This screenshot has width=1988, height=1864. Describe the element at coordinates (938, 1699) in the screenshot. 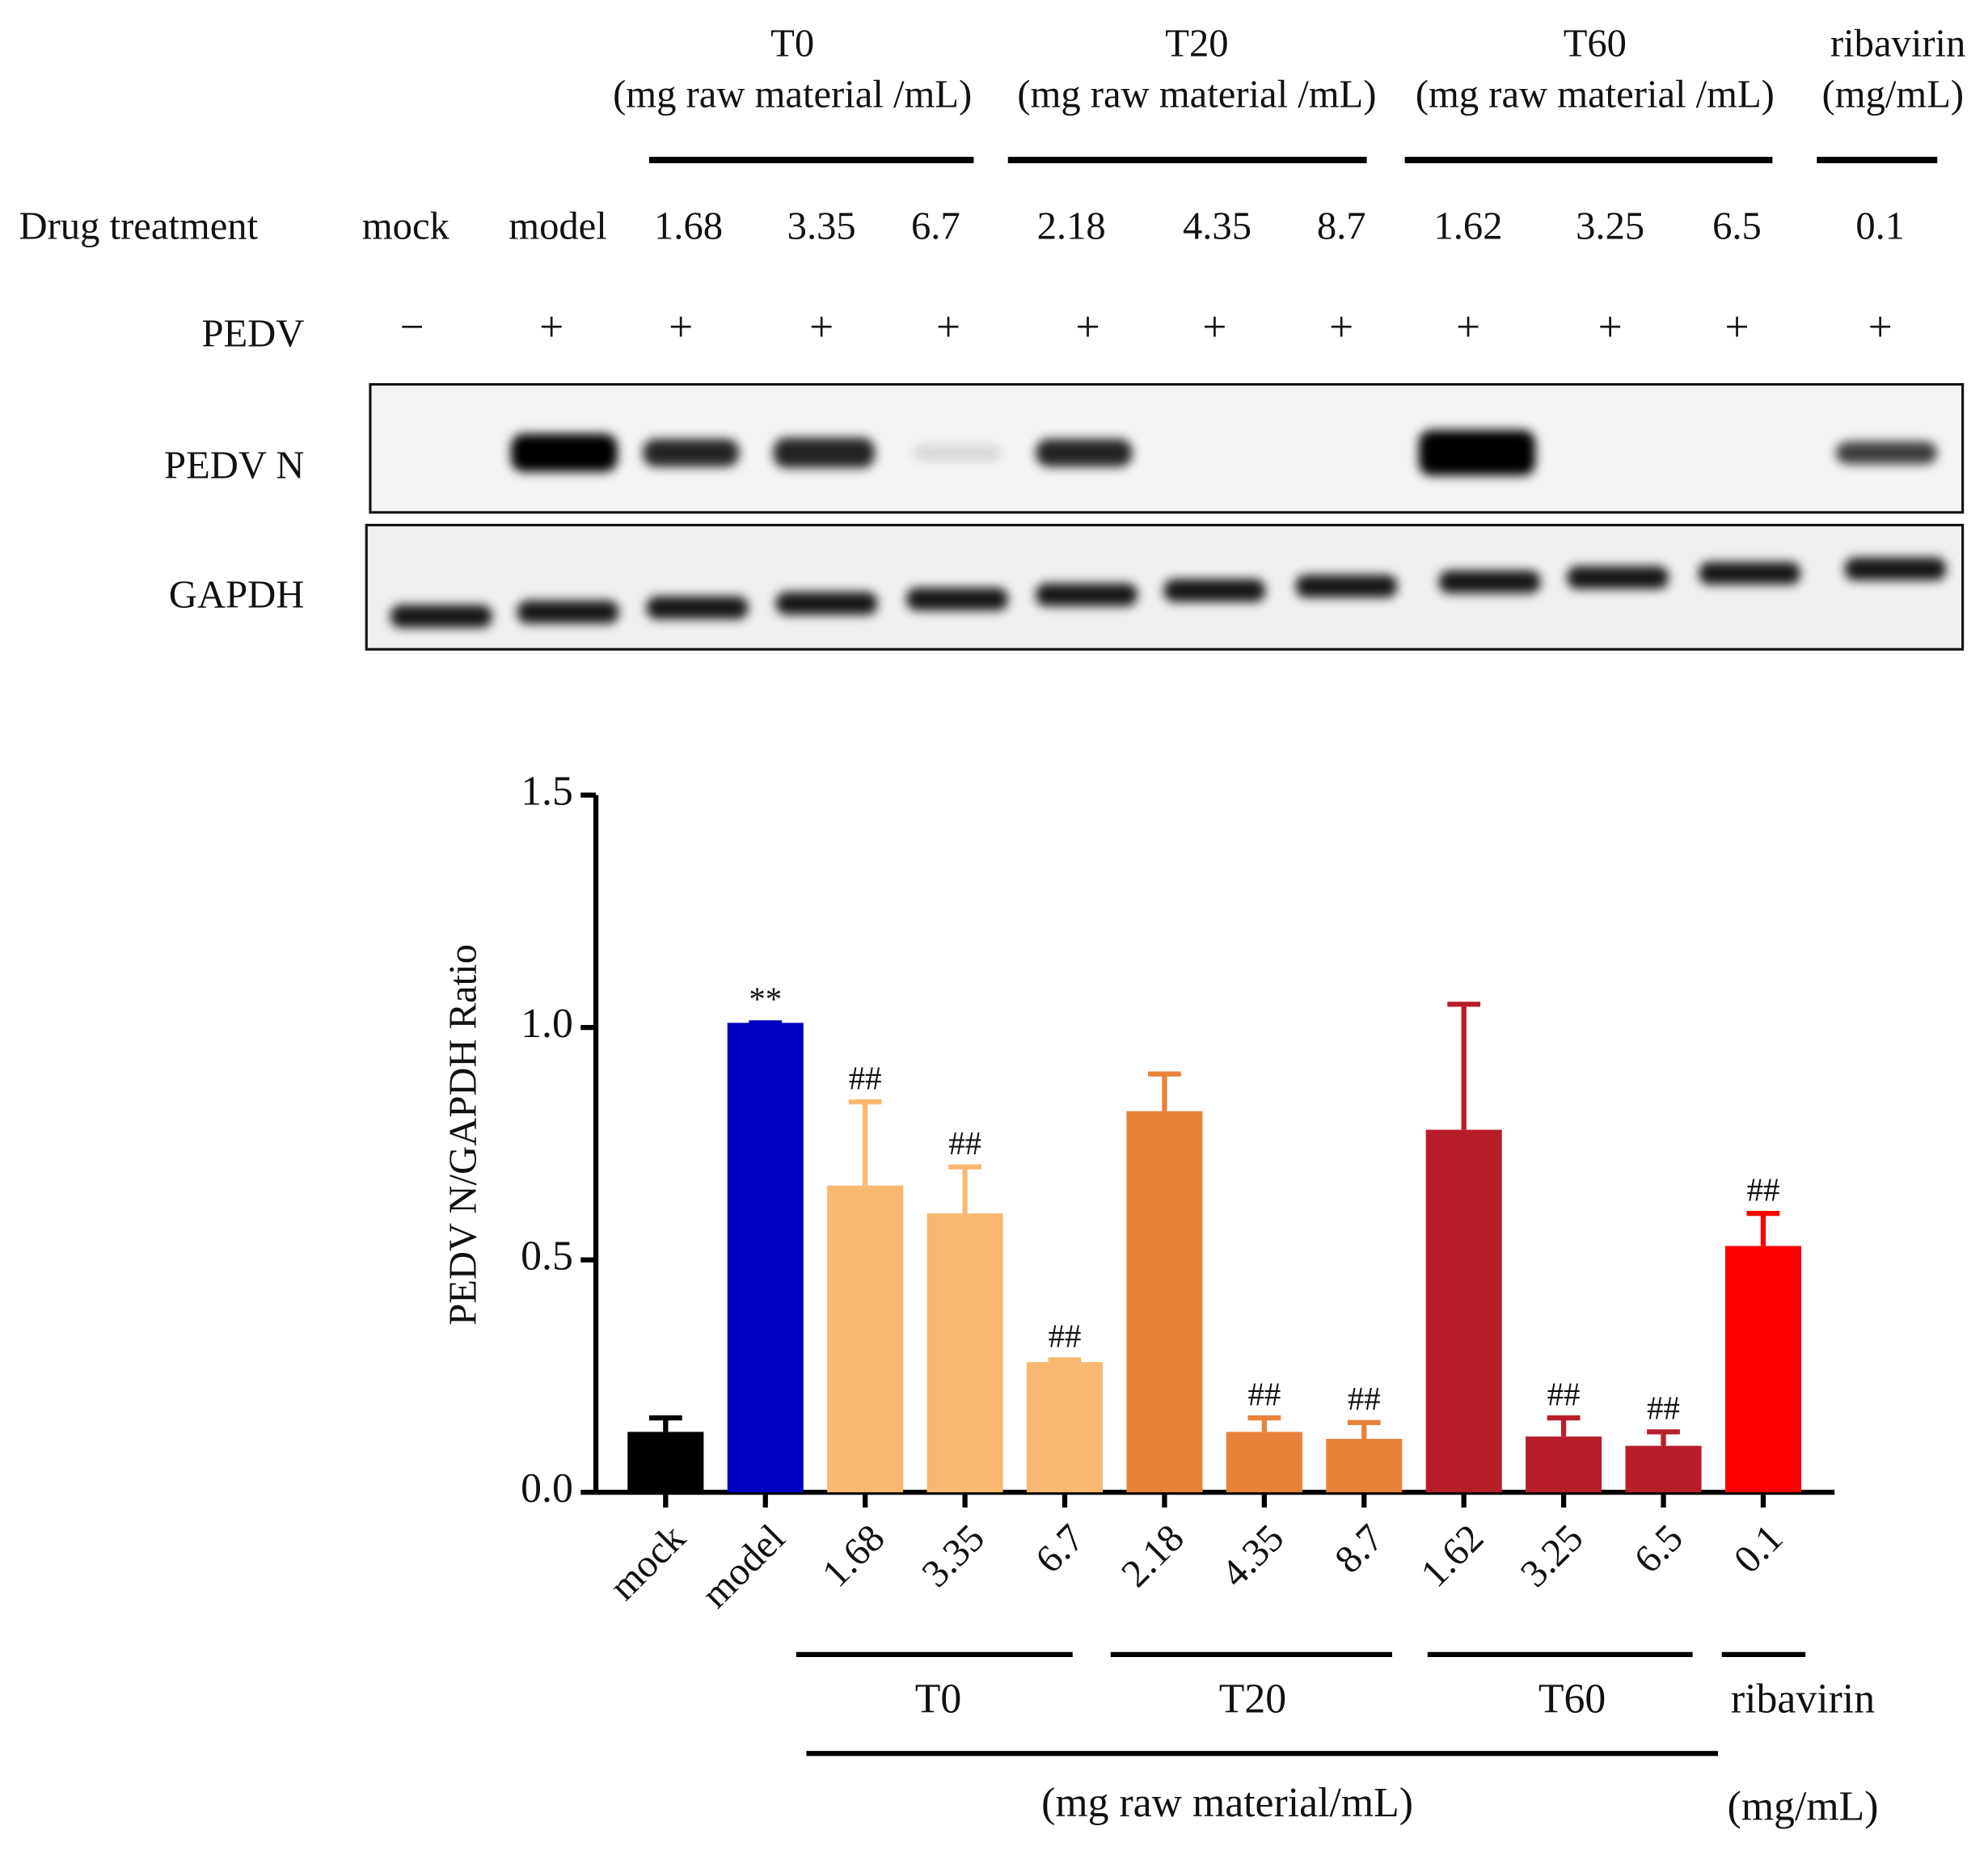

I see `group-label: T0` at that location.